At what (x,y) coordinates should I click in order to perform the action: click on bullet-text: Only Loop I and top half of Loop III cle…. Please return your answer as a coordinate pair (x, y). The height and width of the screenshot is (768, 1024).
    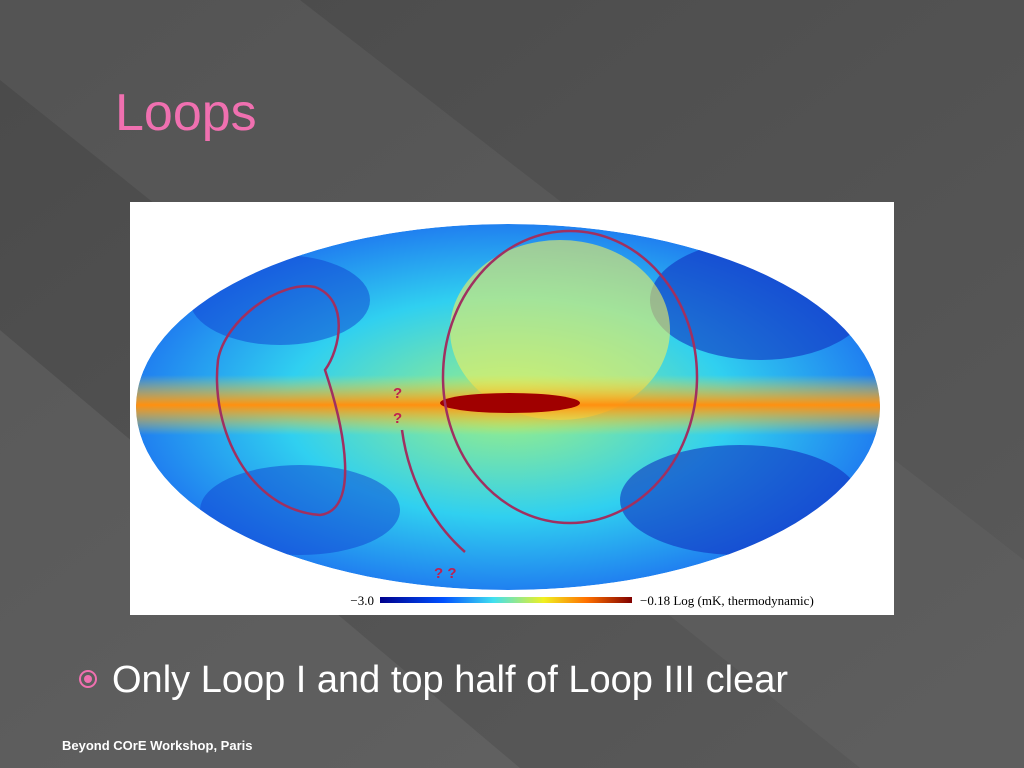
    Looking at the image, I should click on (450, 680).